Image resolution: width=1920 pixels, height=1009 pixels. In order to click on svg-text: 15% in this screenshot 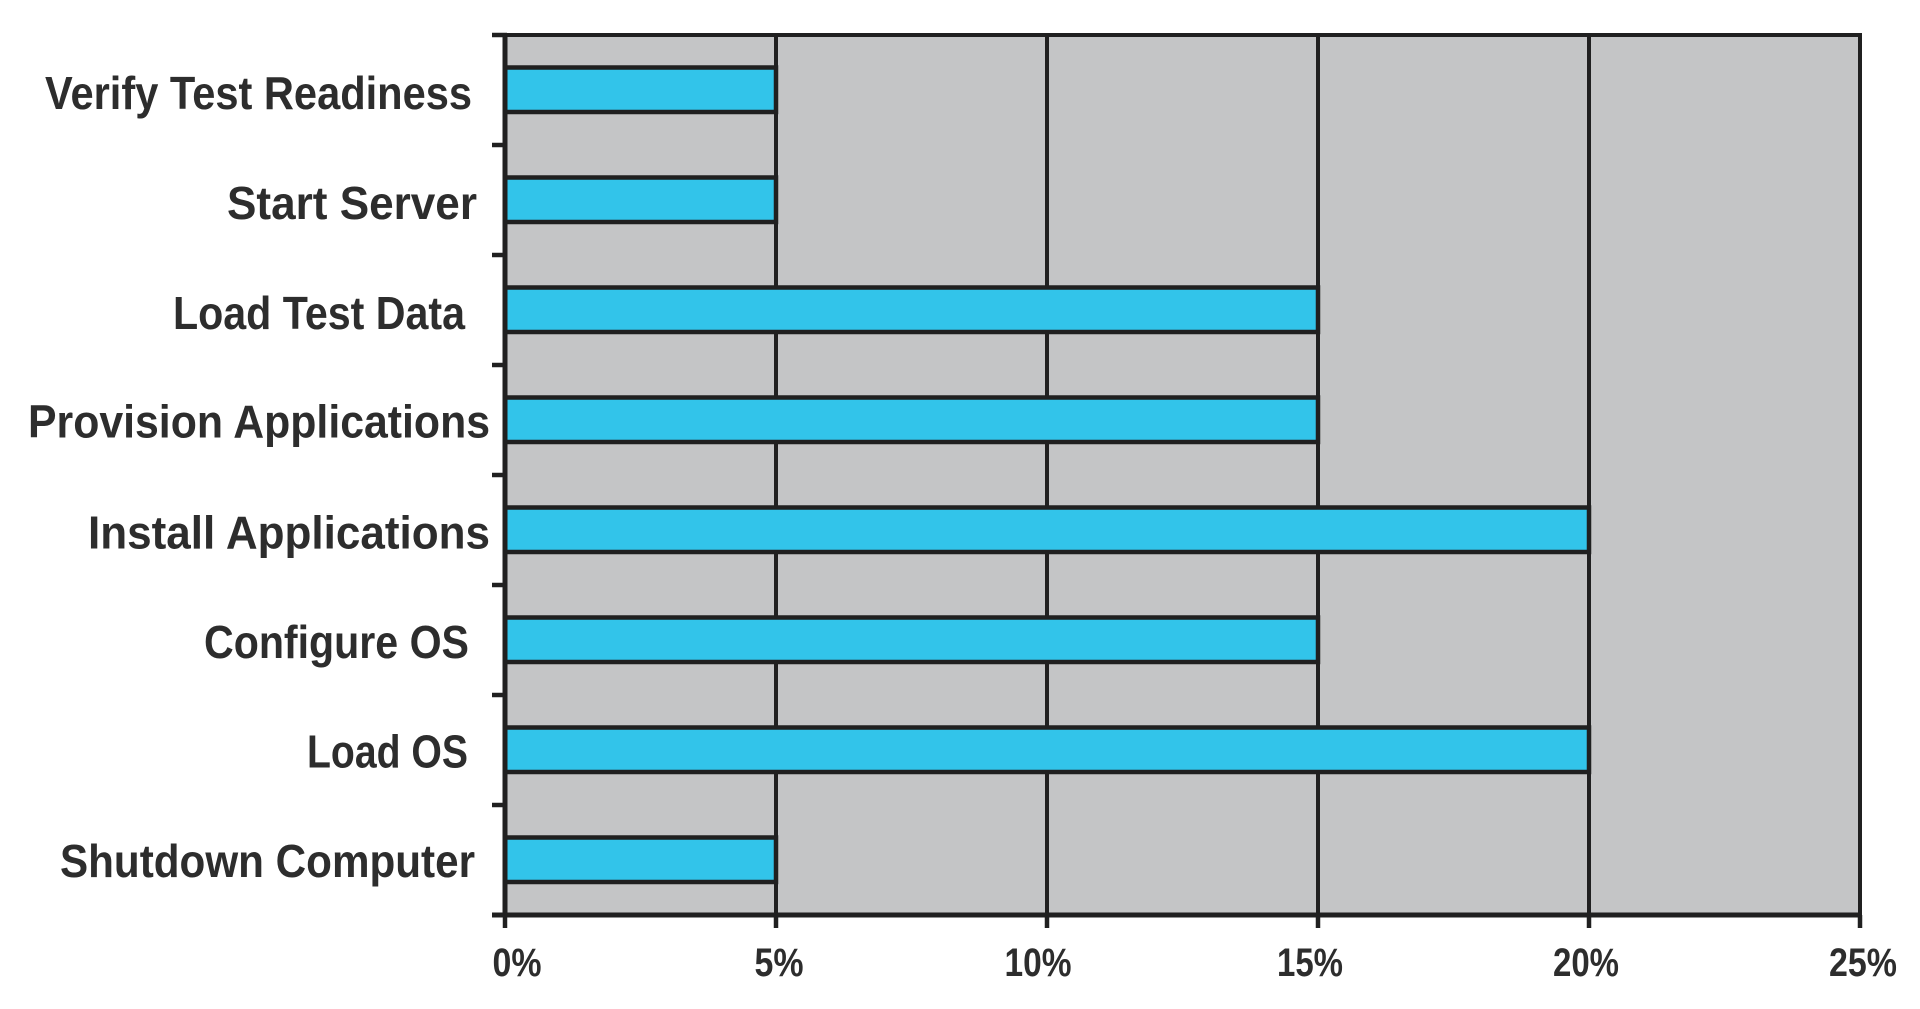, I will do `click(1310, 963)`.